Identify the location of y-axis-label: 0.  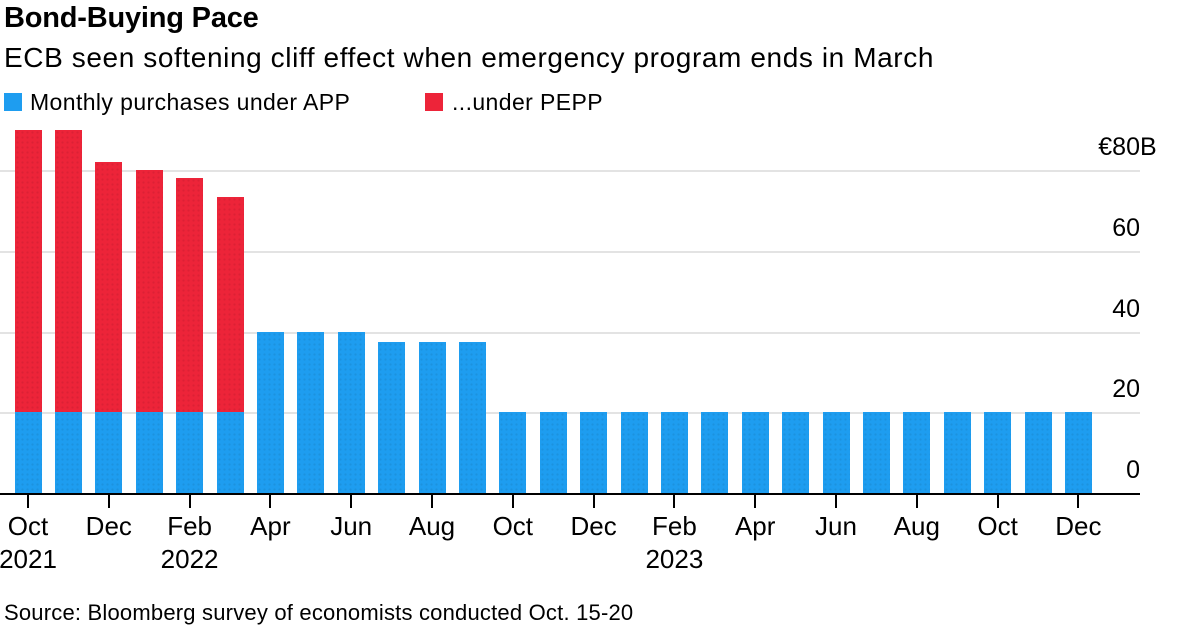
(1133, 470).